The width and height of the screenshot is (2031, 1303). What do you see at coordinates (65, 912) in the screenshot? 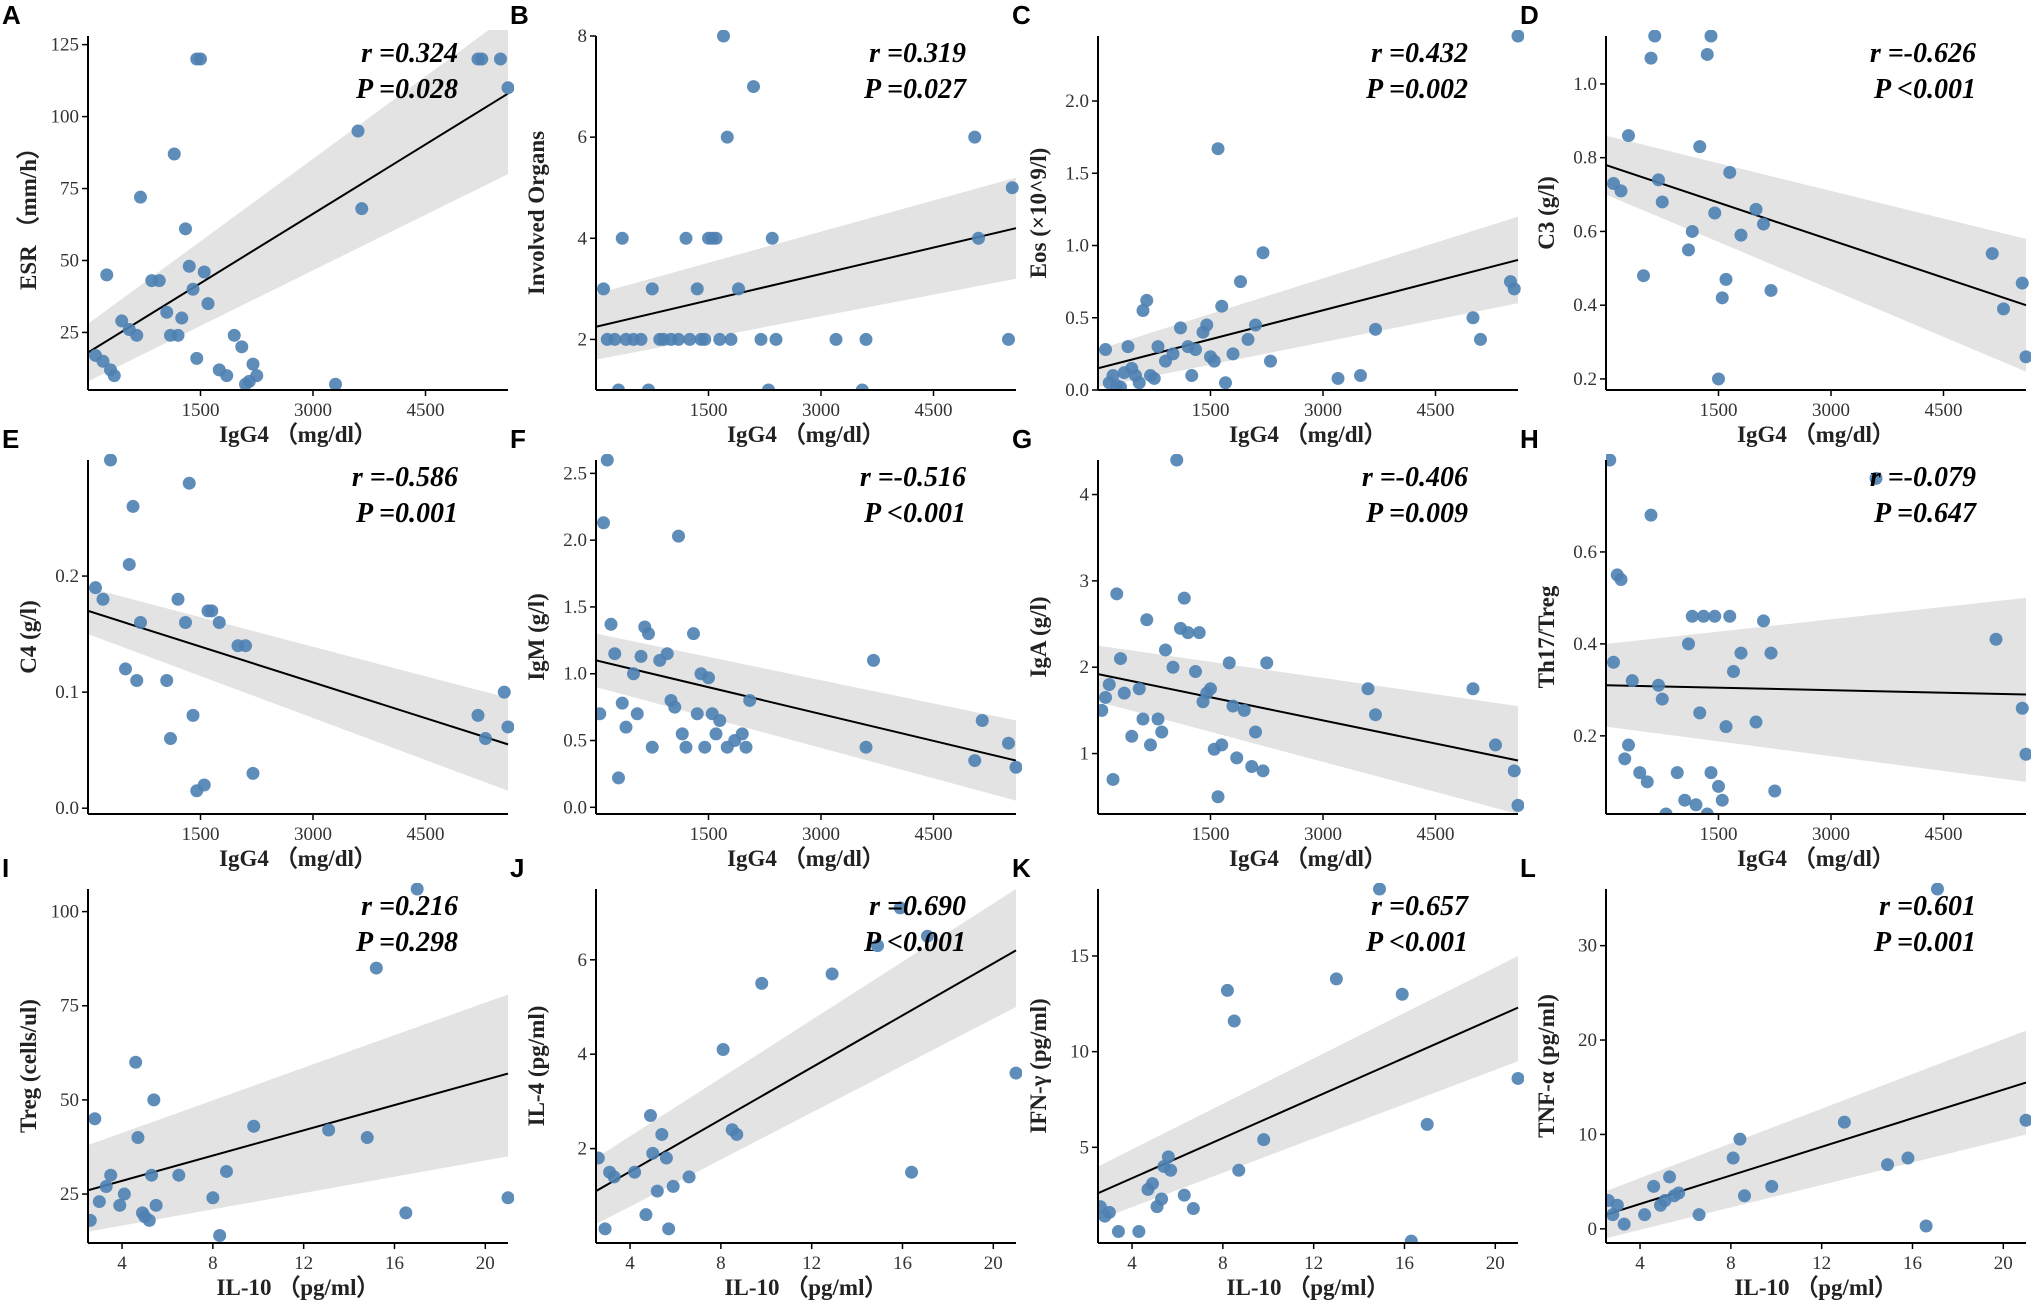
I see `y-tick-label: 100` at bounding box center [65, 912].